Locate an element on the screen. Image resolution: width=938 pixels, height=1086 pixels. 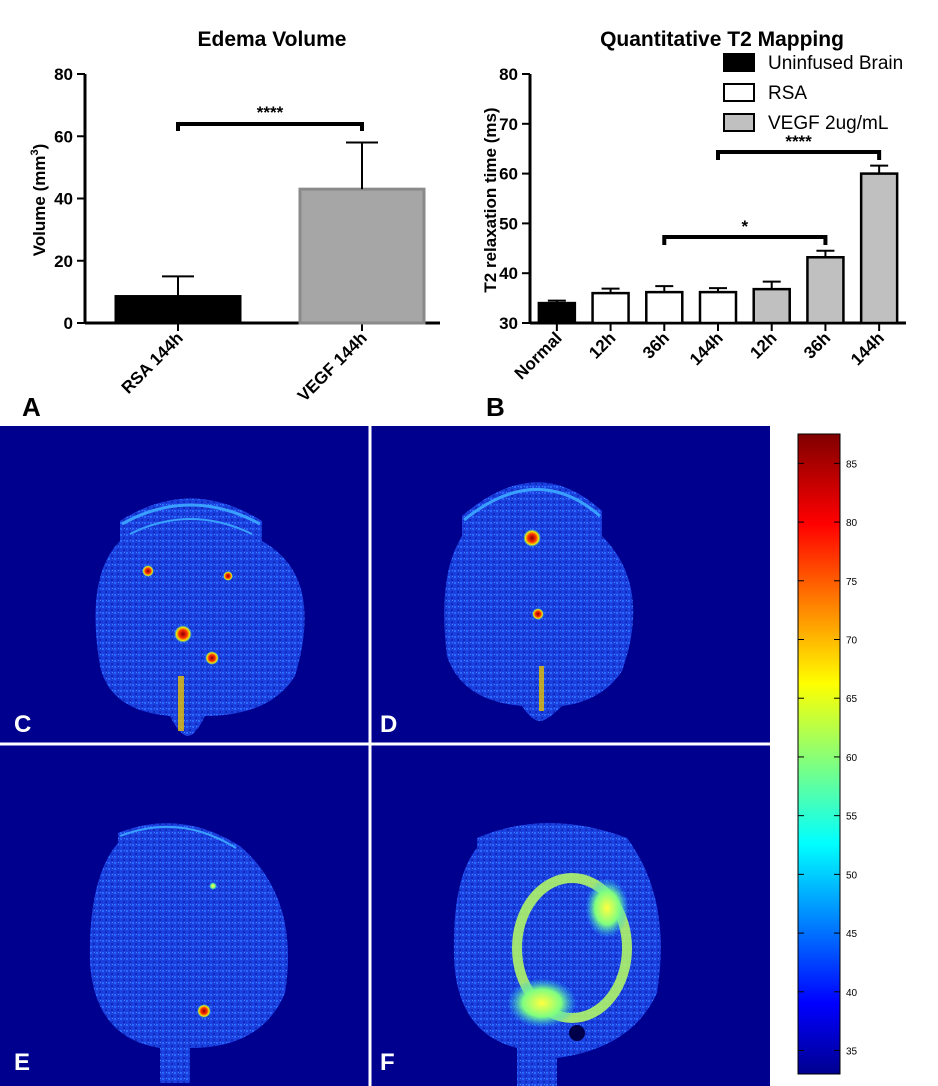
panel-label-c: C is located at coordinates (22, 724).